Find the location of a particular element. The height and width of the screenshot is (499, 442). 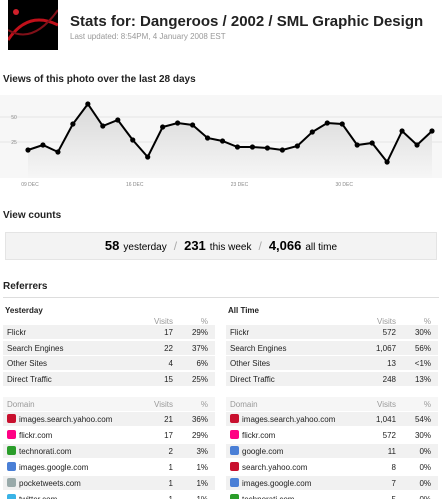

count-value: 231 is located at coordinates (195, 245).